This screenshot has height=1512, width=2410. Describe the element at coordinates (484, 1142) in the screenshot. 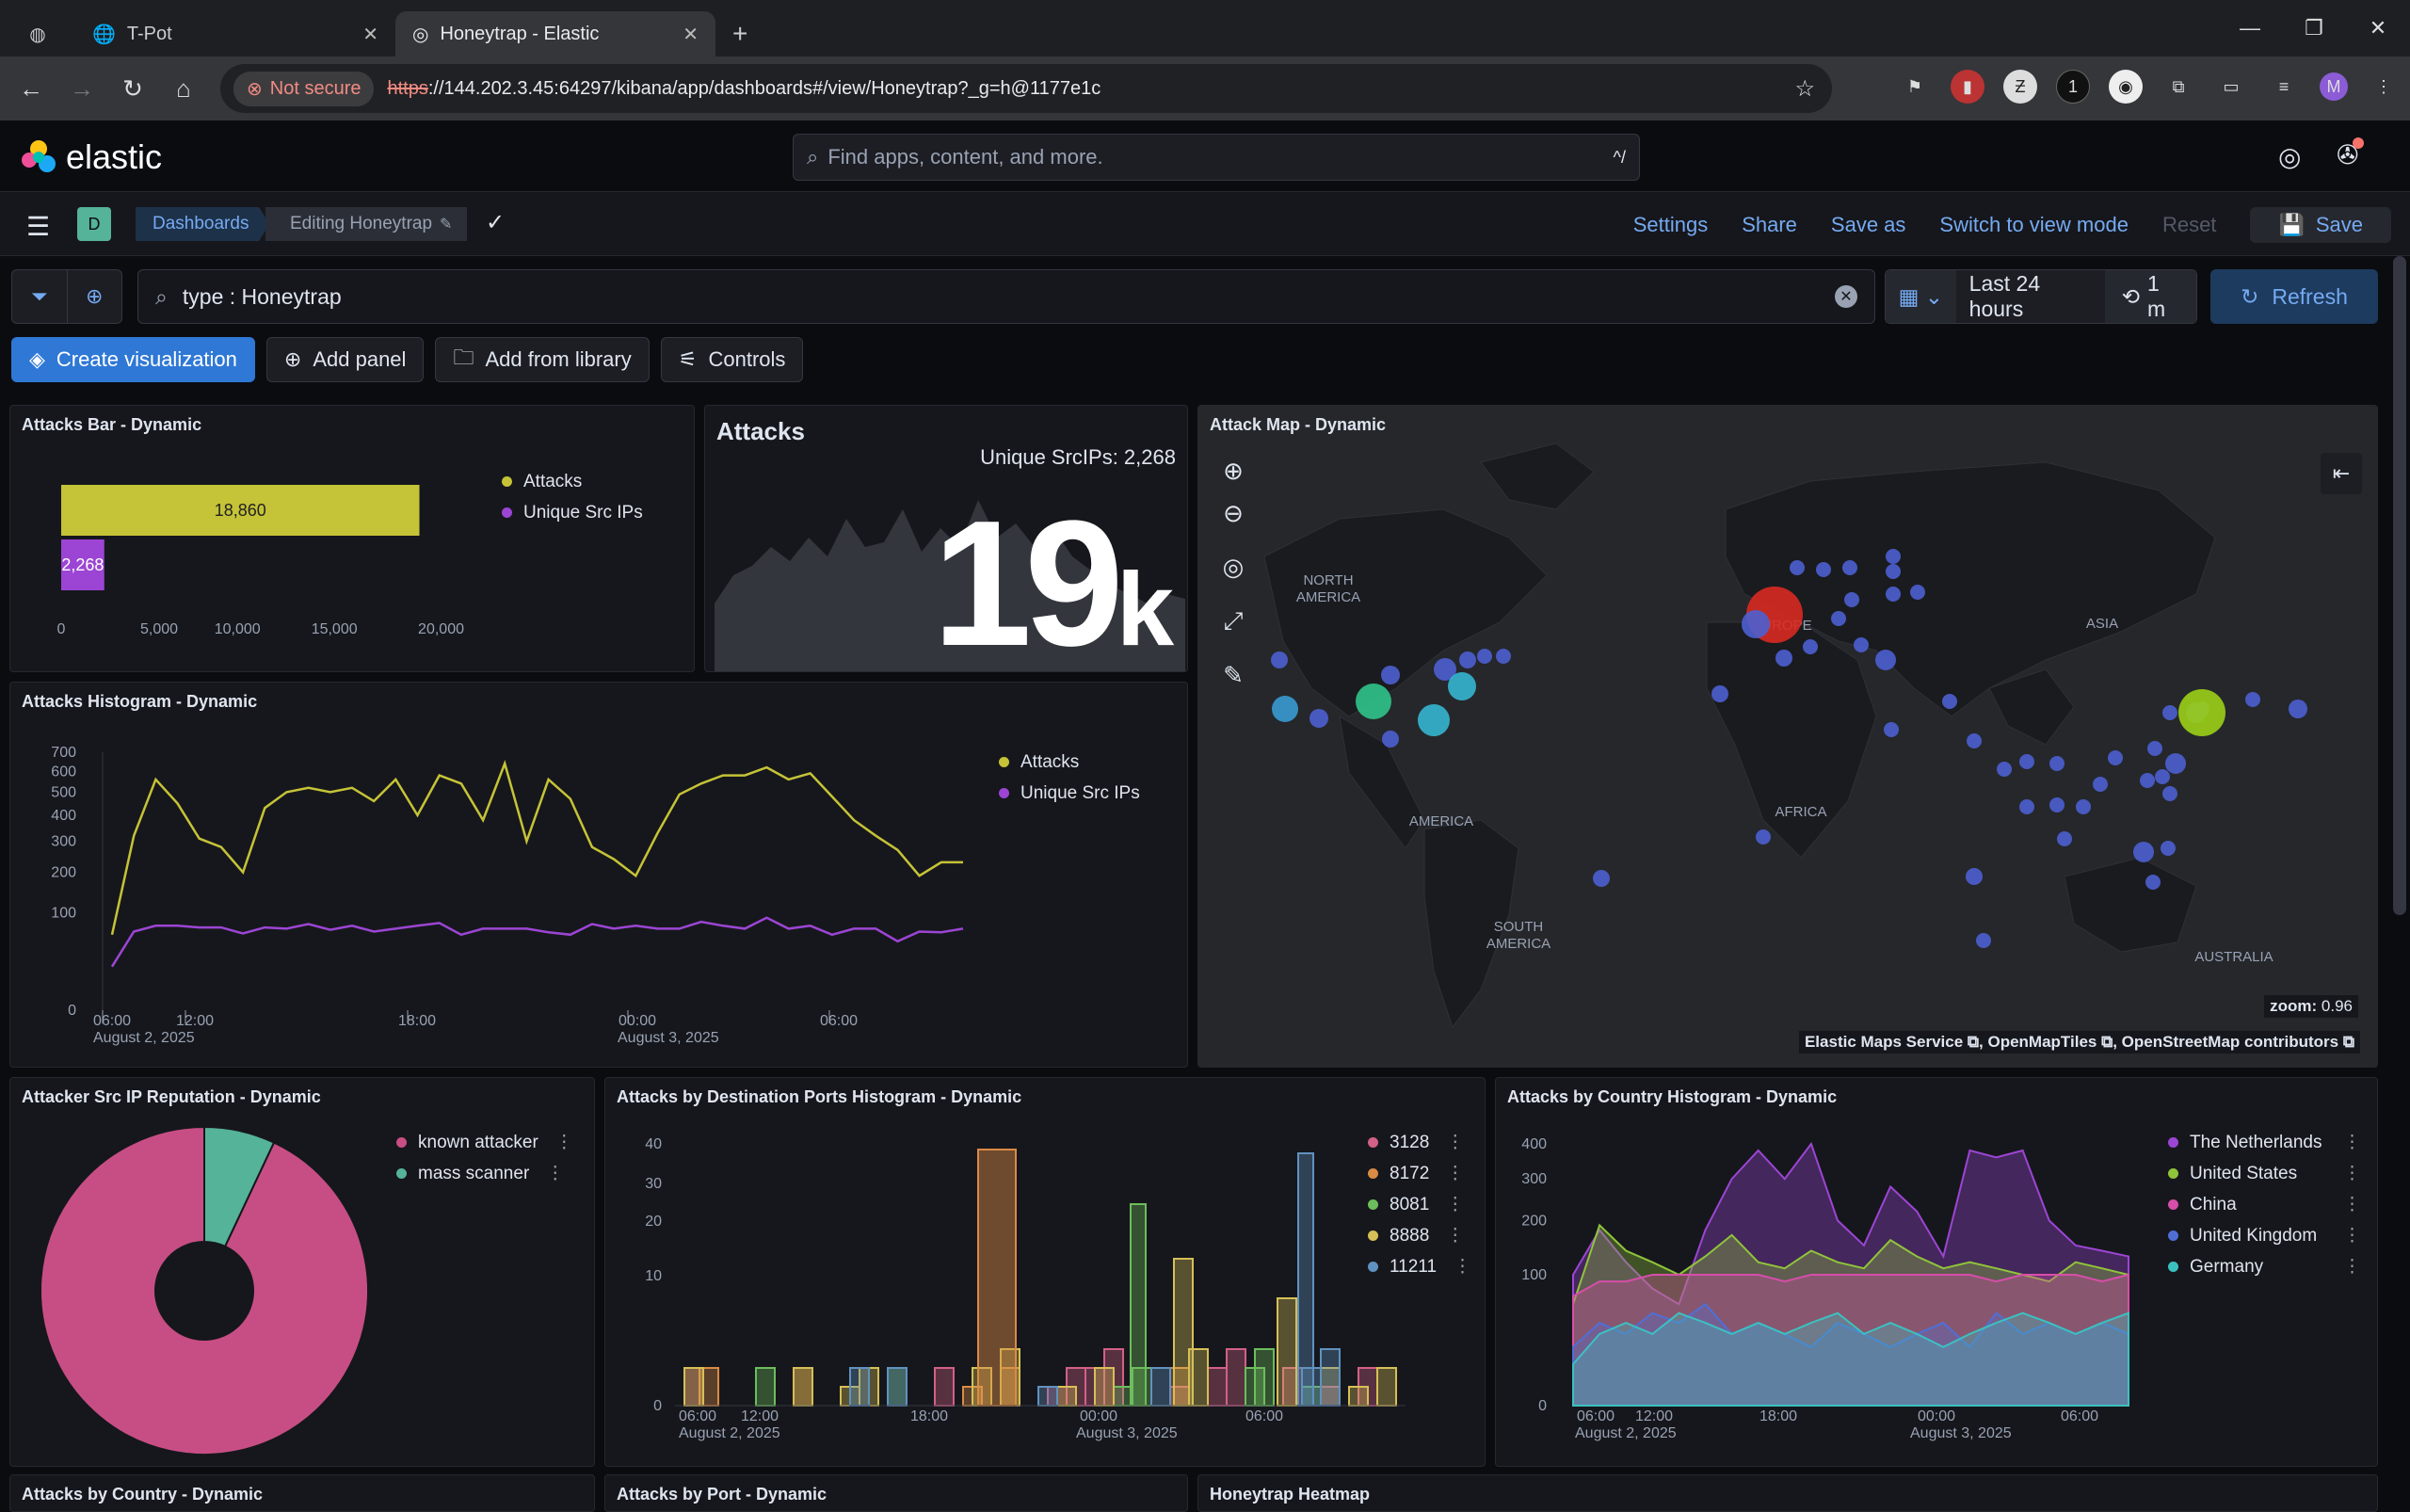

I see `legend-item: known attacker ⋮` at that location.